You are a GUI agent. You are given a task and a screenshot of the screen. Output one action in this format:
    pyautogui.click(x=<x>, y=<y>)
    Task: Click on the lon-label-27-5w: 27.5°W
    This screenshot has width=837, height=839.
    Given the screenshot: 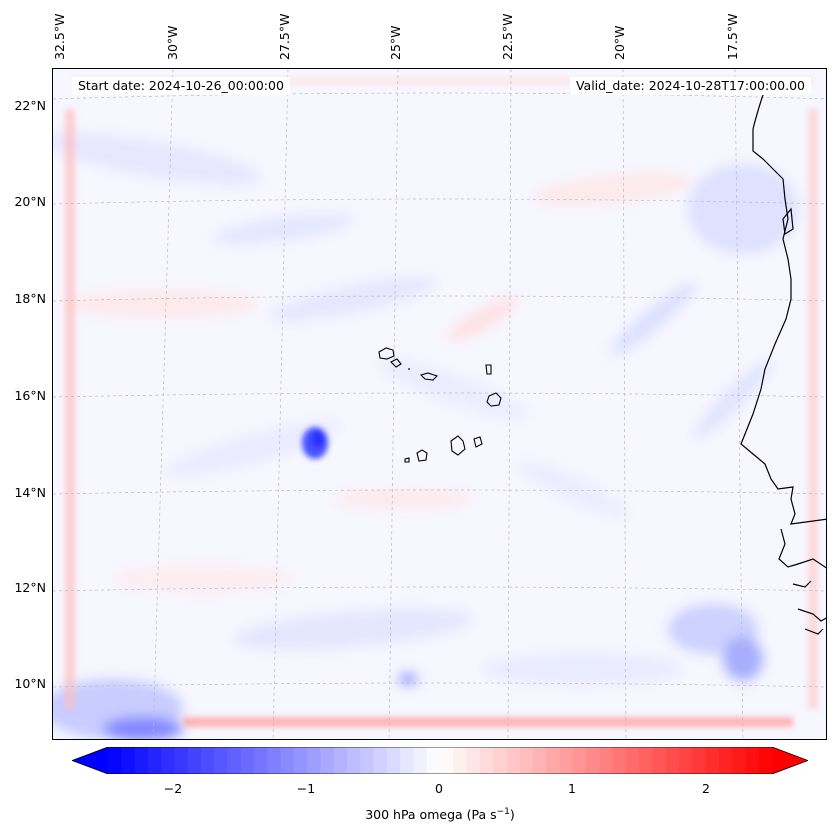 What is the action you would take?
    pyautogui.click(x=284, y=36)
    